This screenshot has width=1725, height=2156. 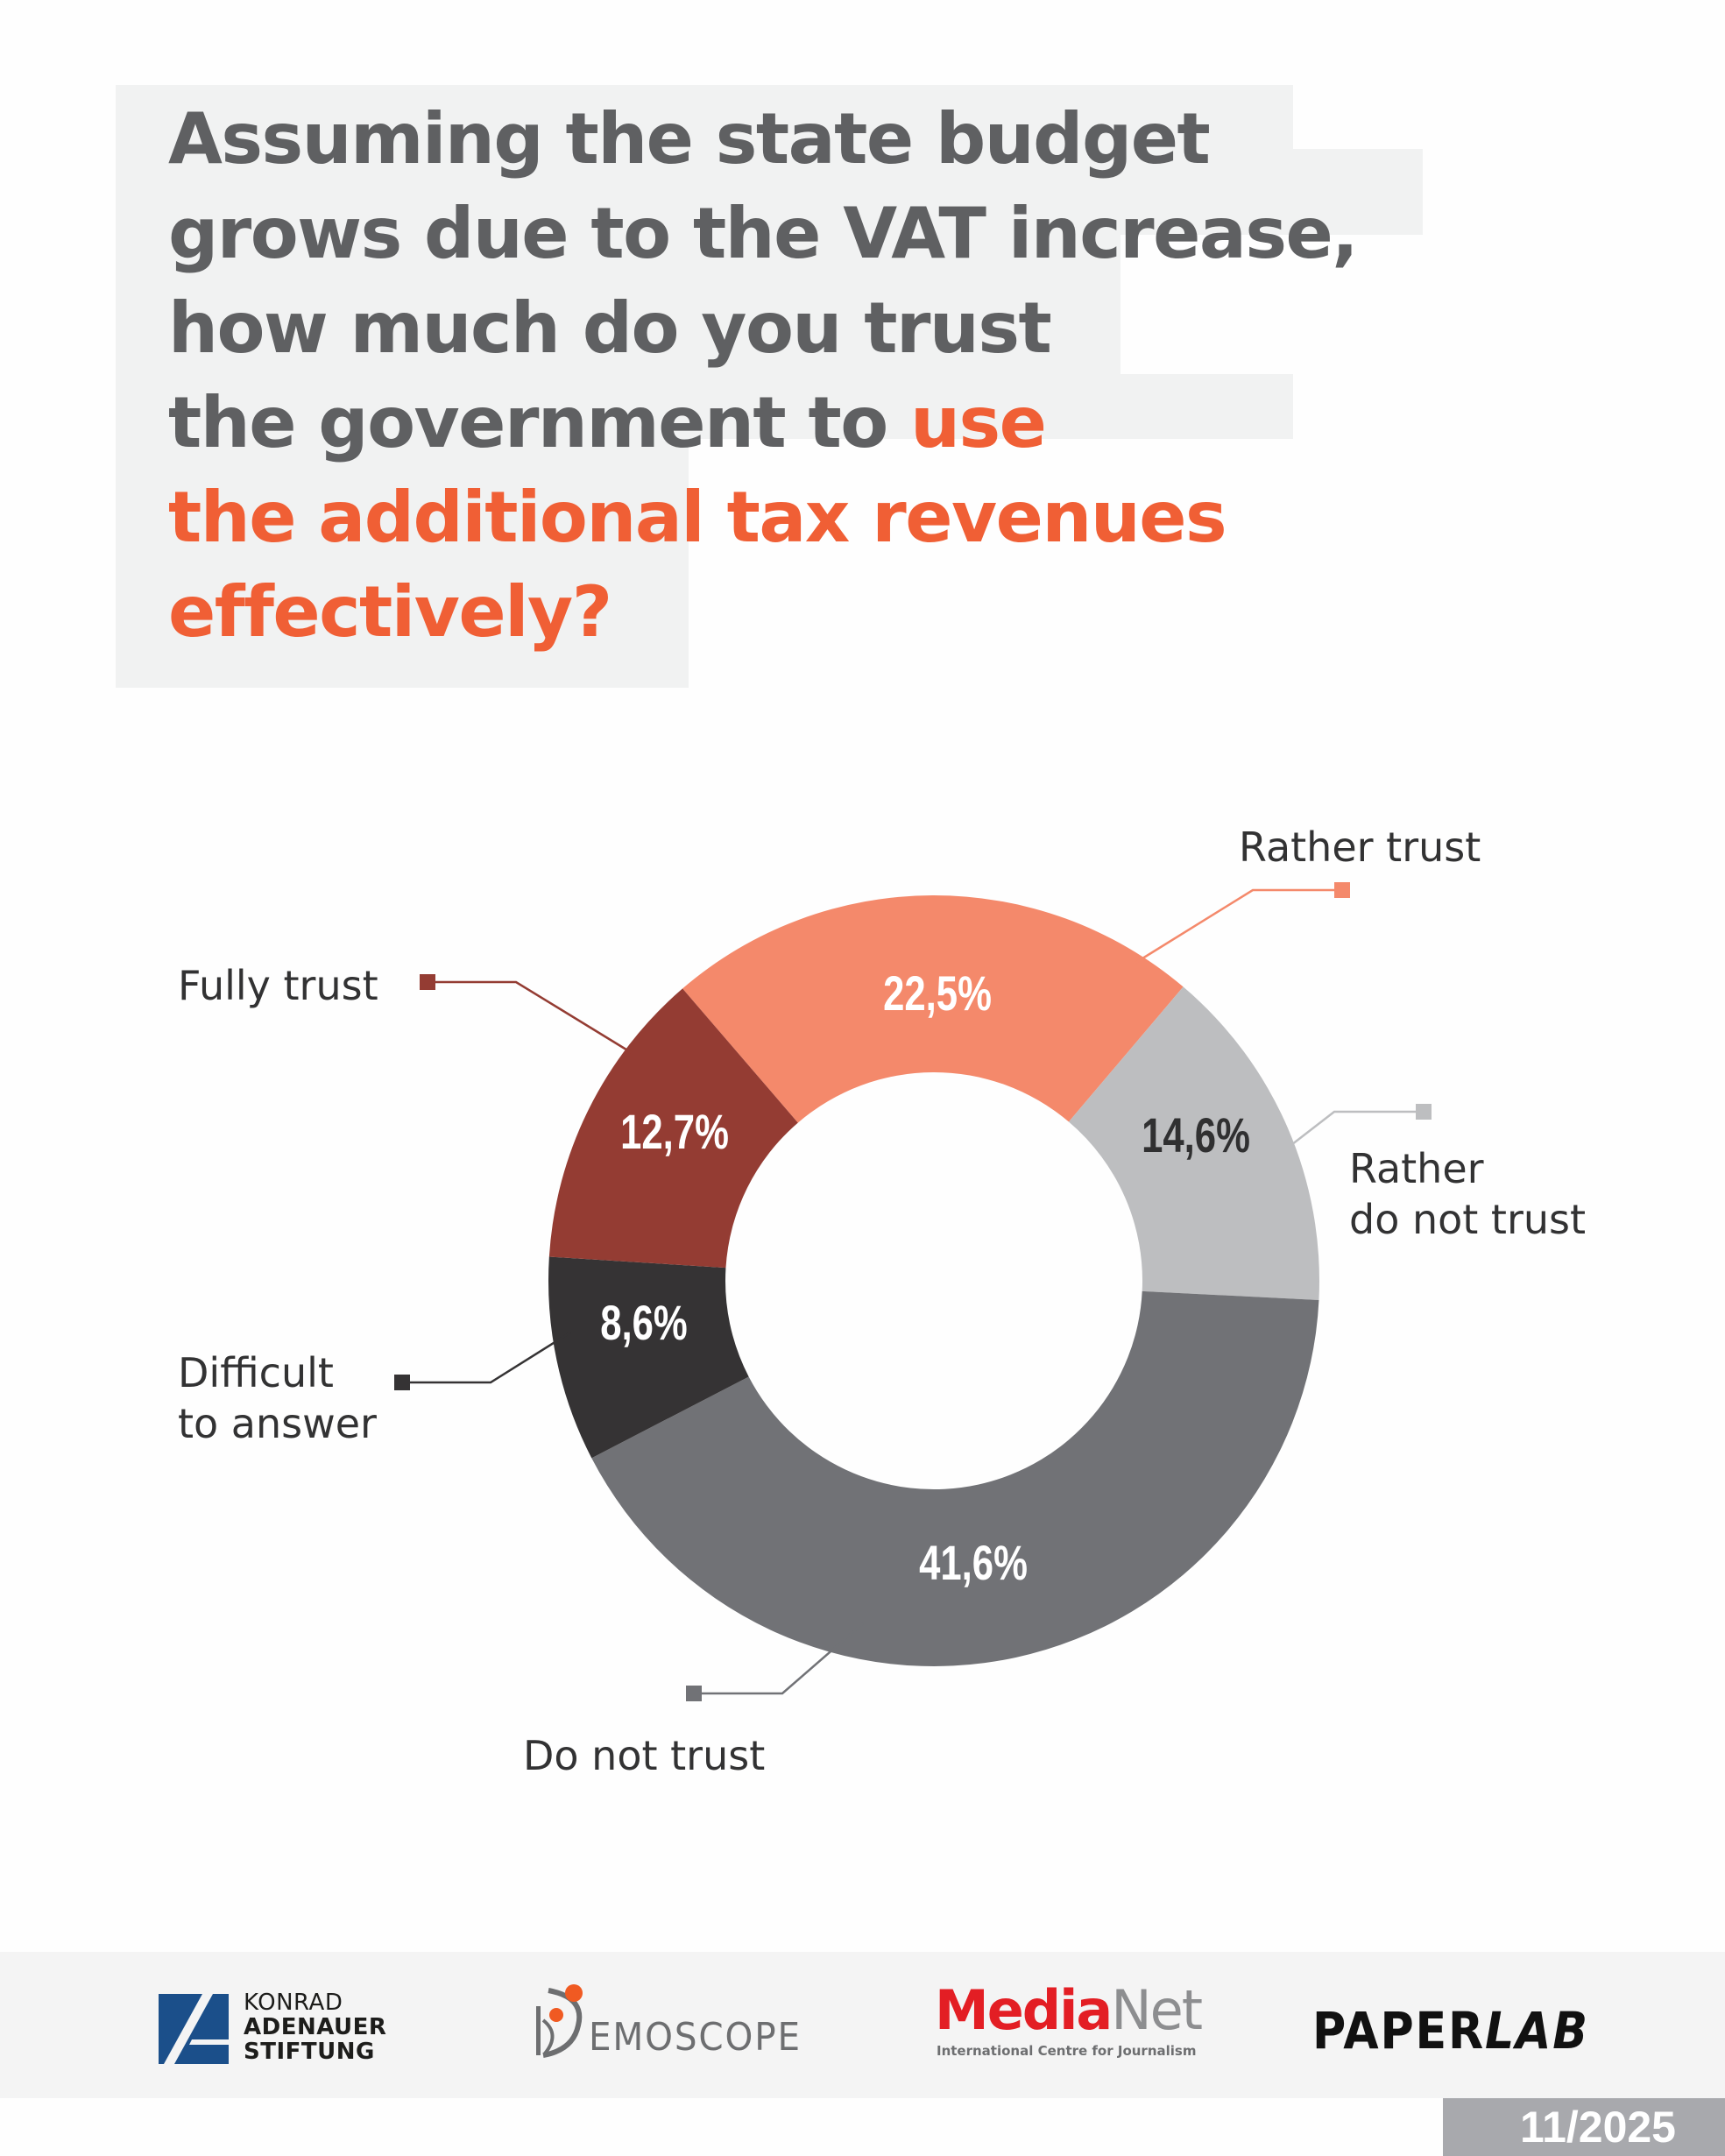 I want to click on paperlab-part-b: LAB, so click(x=1537, y=2031).